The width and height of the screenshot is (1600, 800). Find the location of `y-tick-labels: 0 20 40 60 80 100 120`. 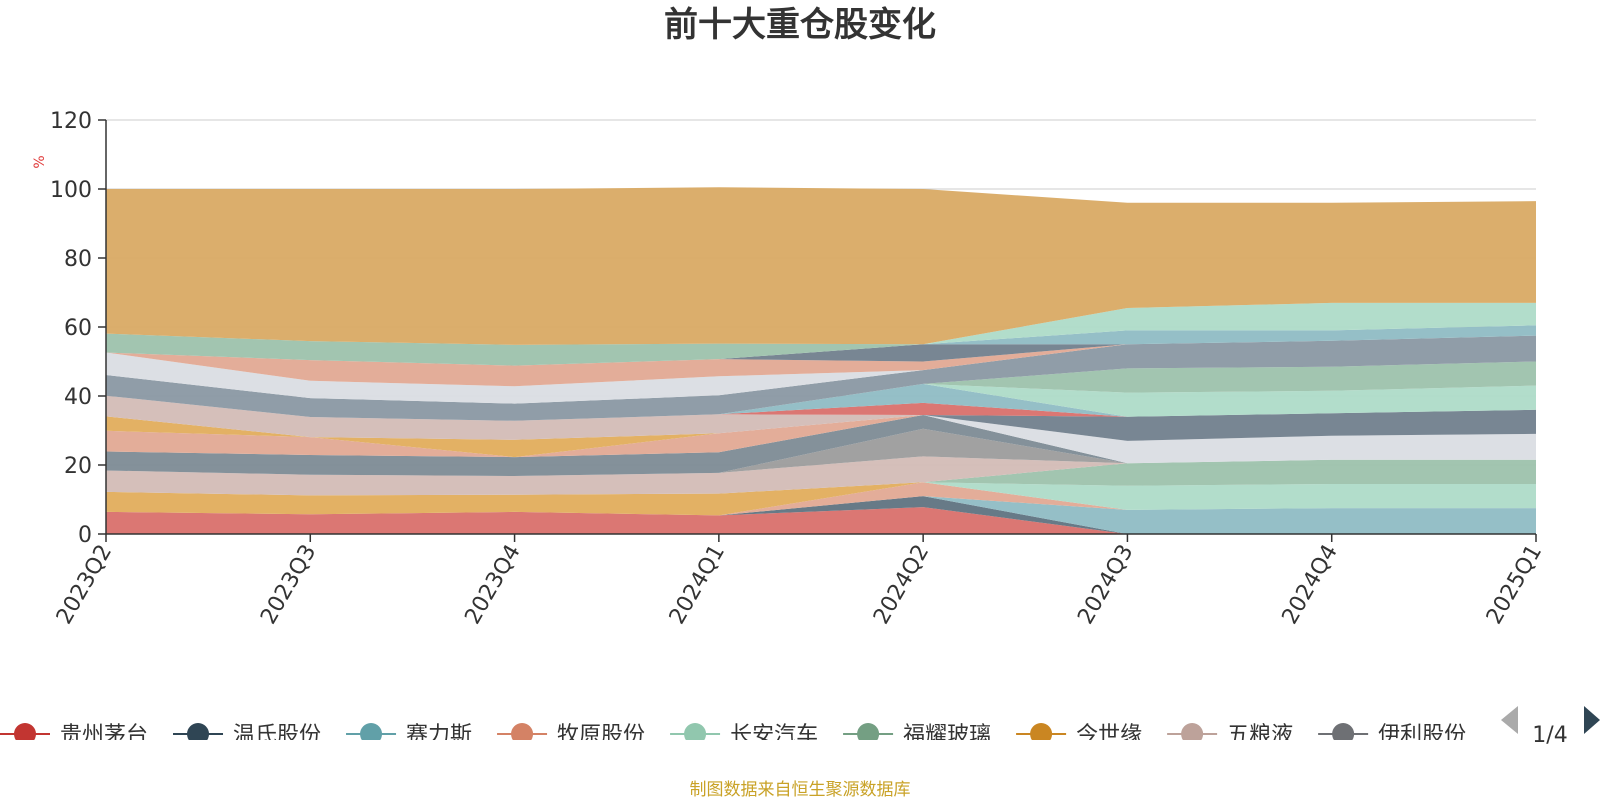

y-tick-labels: 0 20 40 60 80 100 120 is located at coordinates (78, 328).